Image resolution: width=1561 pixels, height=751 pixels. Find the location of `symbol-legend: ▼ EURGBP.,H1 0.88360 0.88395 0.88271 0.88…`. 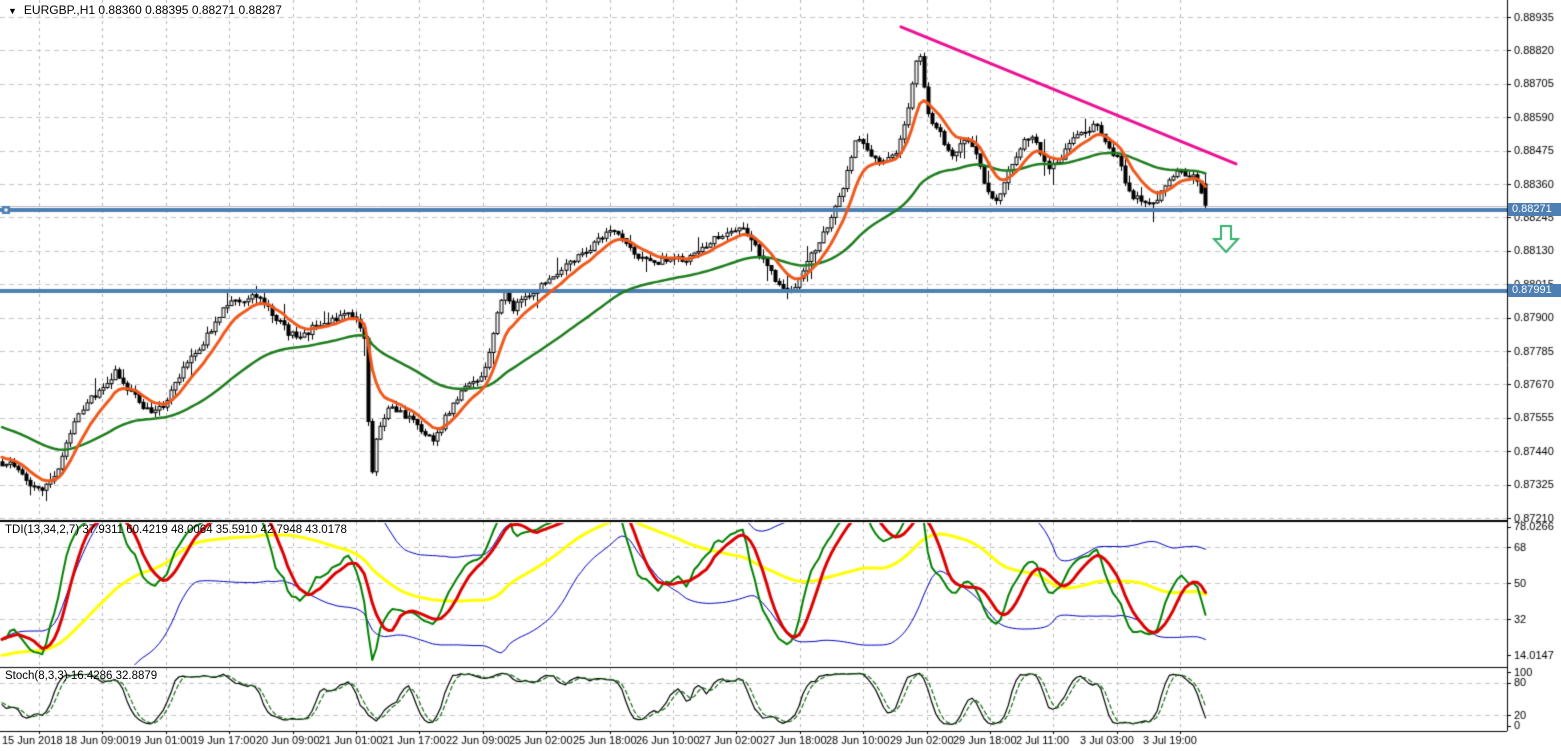

symbol-legend: ▼ EURGBP.,H1 0.88360 0.88395 0.88271 0.88… is located at coordinates (145, 10).